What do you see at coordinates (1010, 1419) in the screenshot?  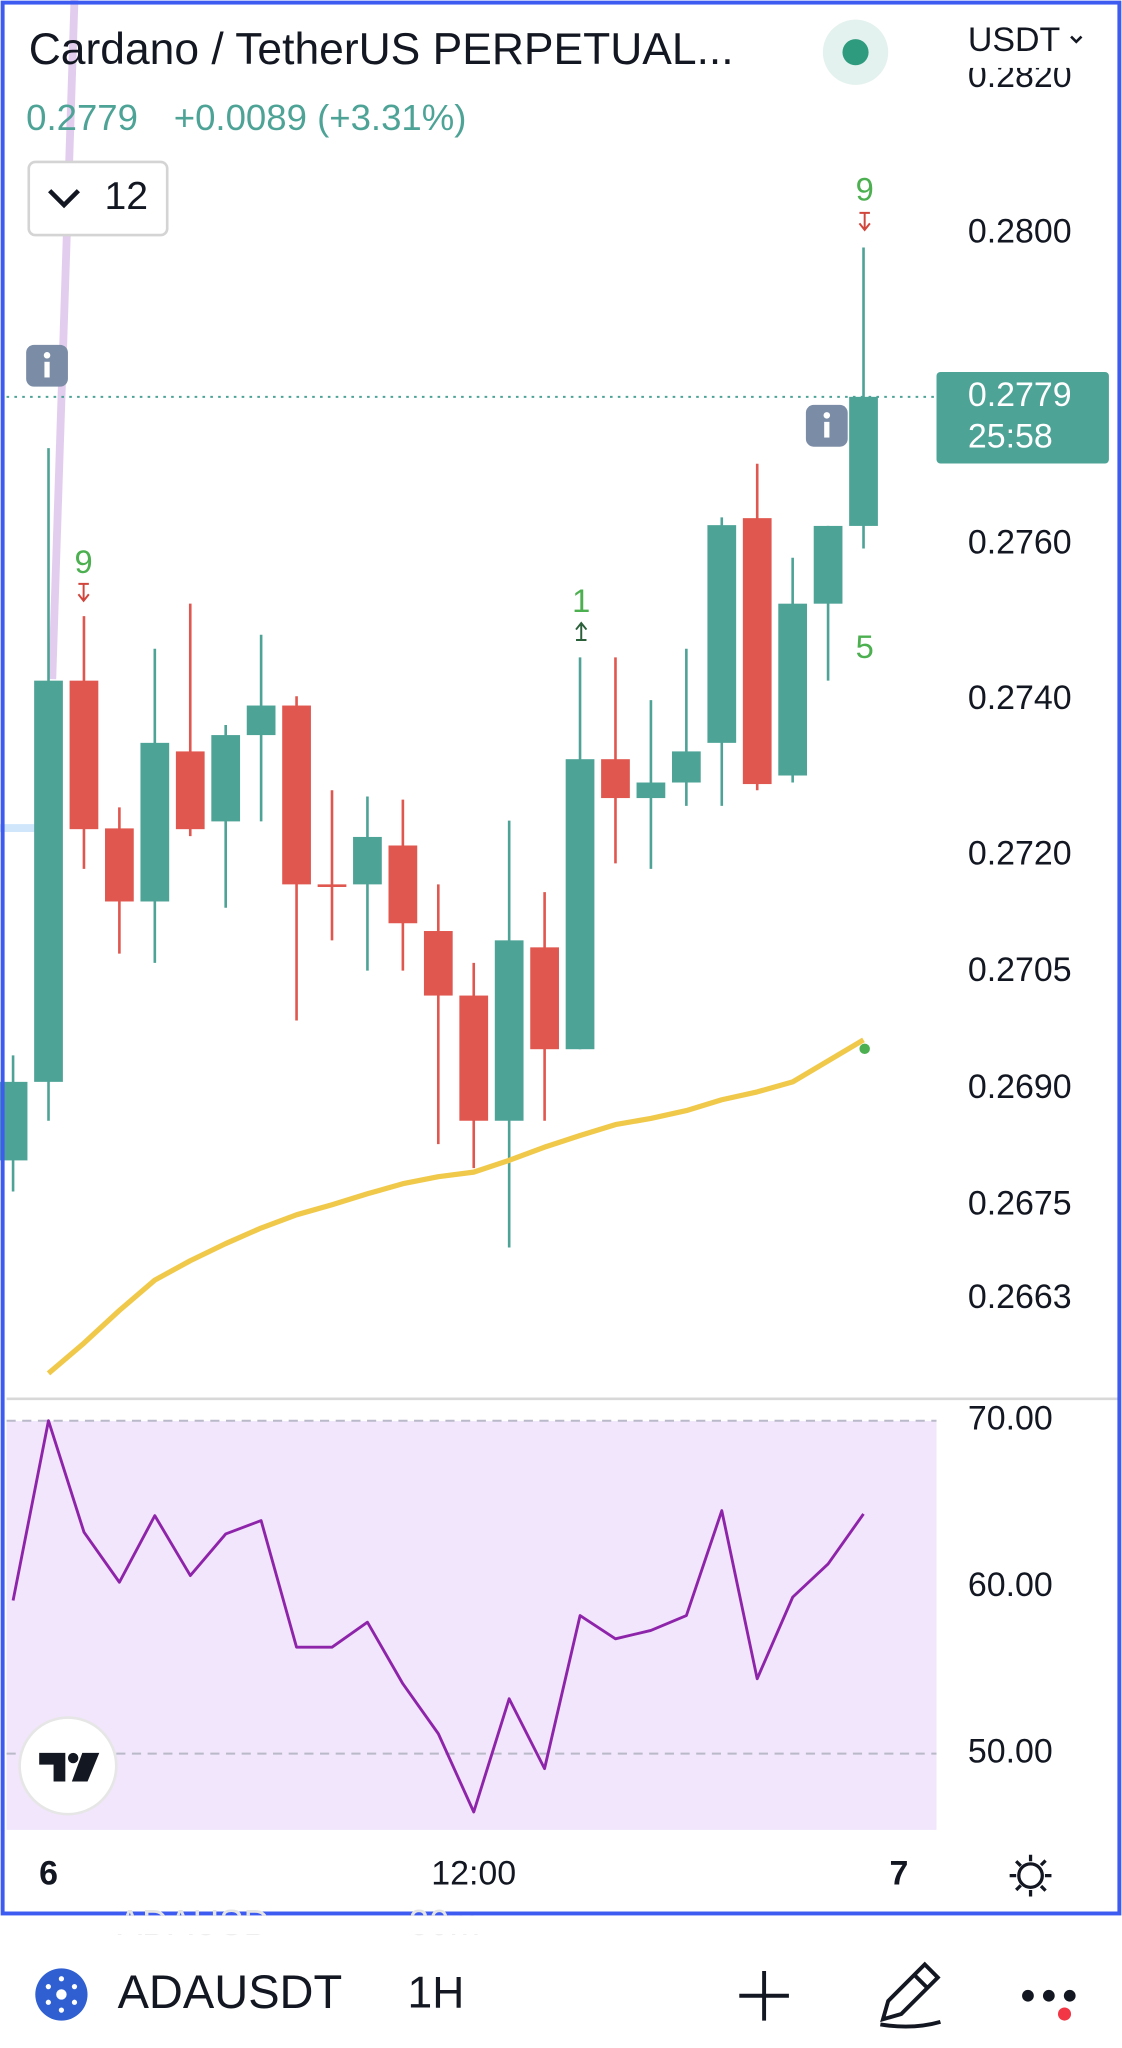 I see `rsi-tick-label: 70.00` at bounding box center [1010, 1419].